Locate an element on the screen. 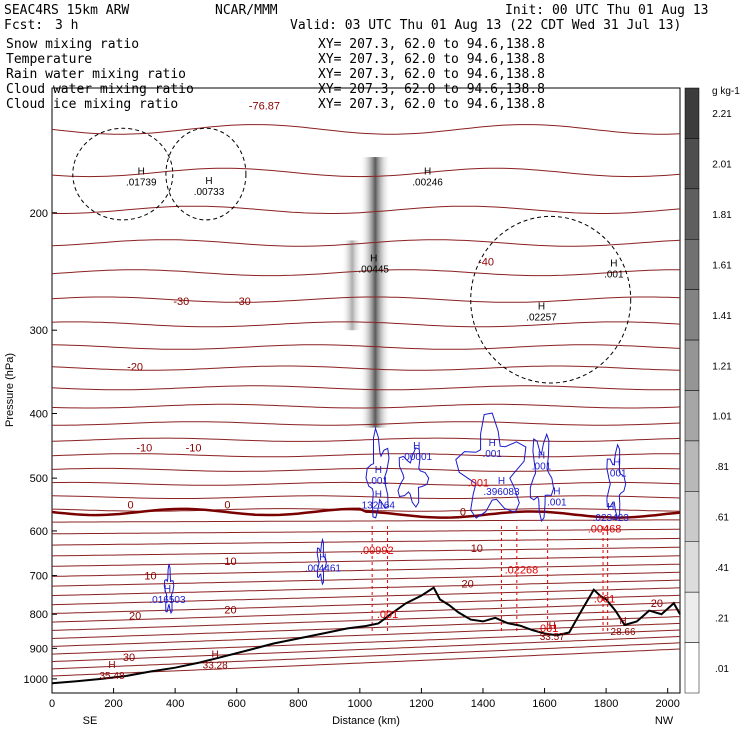 The height and width of the screenshot is (740, 740). cloud-water-max-label: .004461 is located at coordinates (323, 568).